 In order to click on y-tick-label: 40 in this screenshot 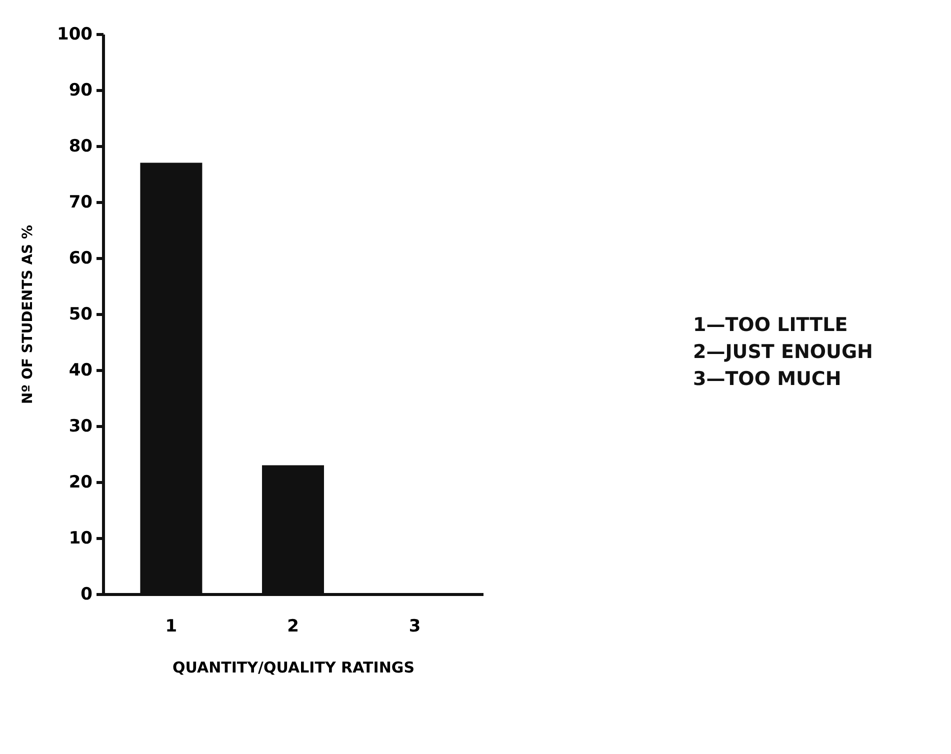, I will do `click(80, 370)`.